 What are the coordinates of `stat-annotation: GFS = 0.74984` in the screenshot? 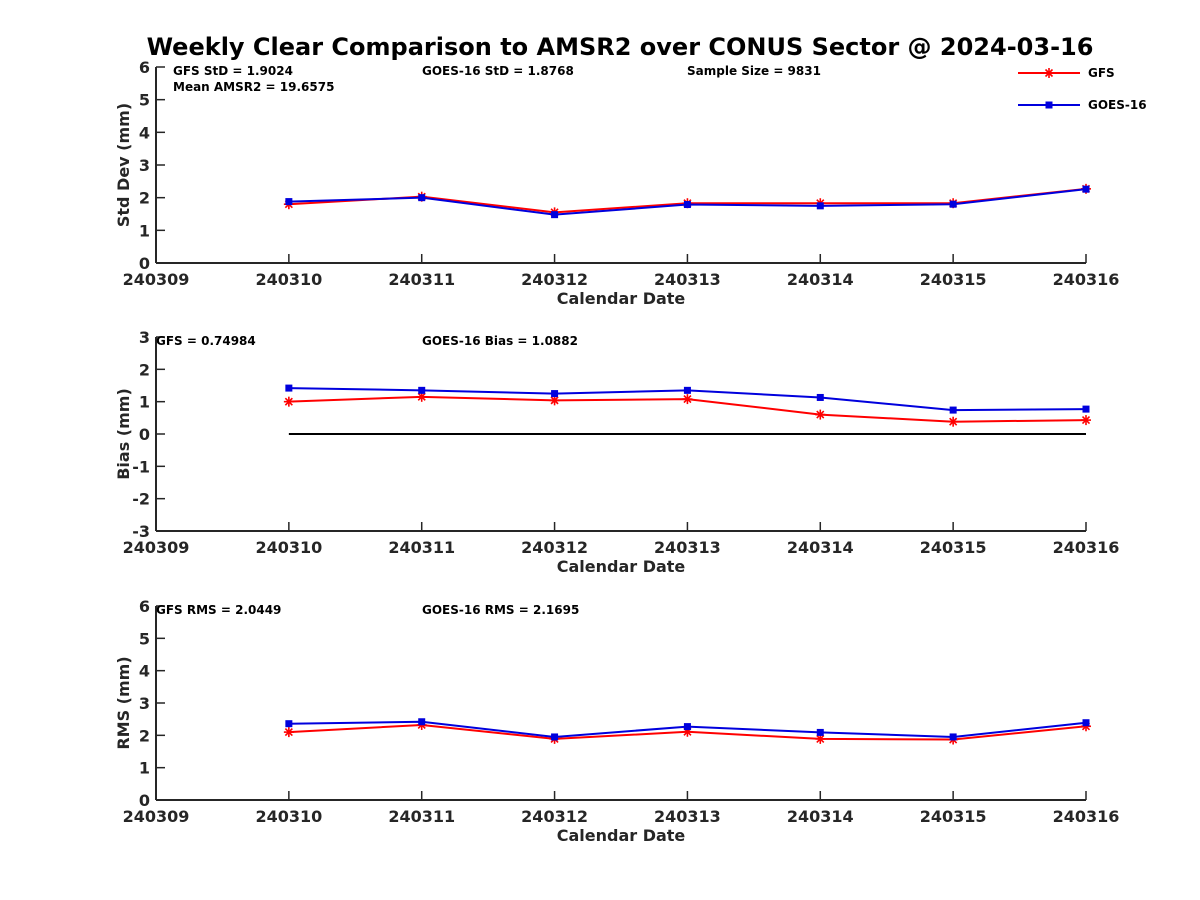 It's located at (206, 341).